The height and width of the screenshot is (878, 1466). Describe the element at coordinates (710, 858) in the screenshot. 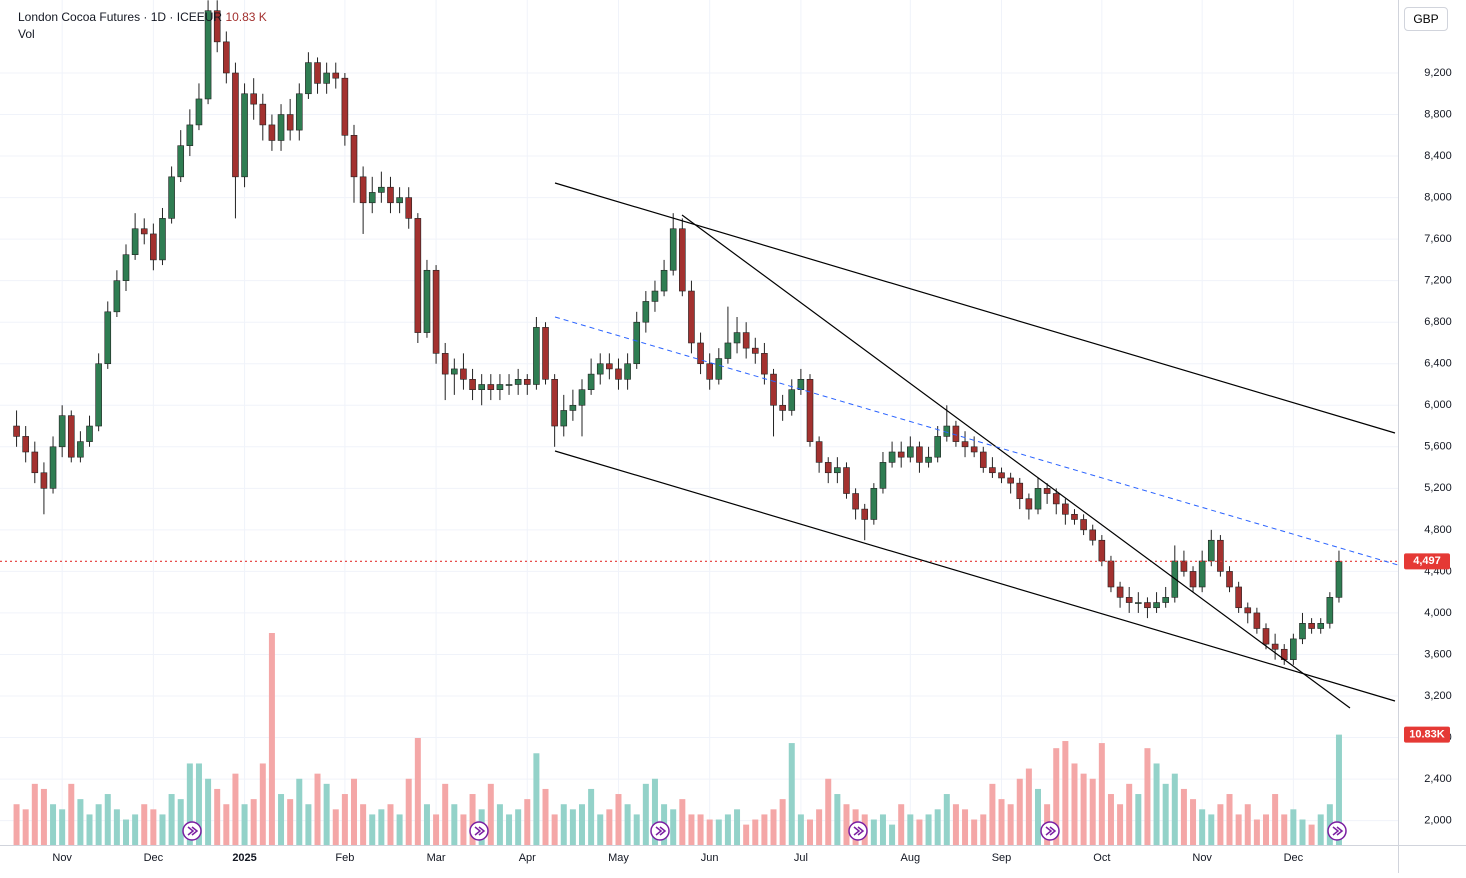

I see `x-tick-label: Jun` at that location.